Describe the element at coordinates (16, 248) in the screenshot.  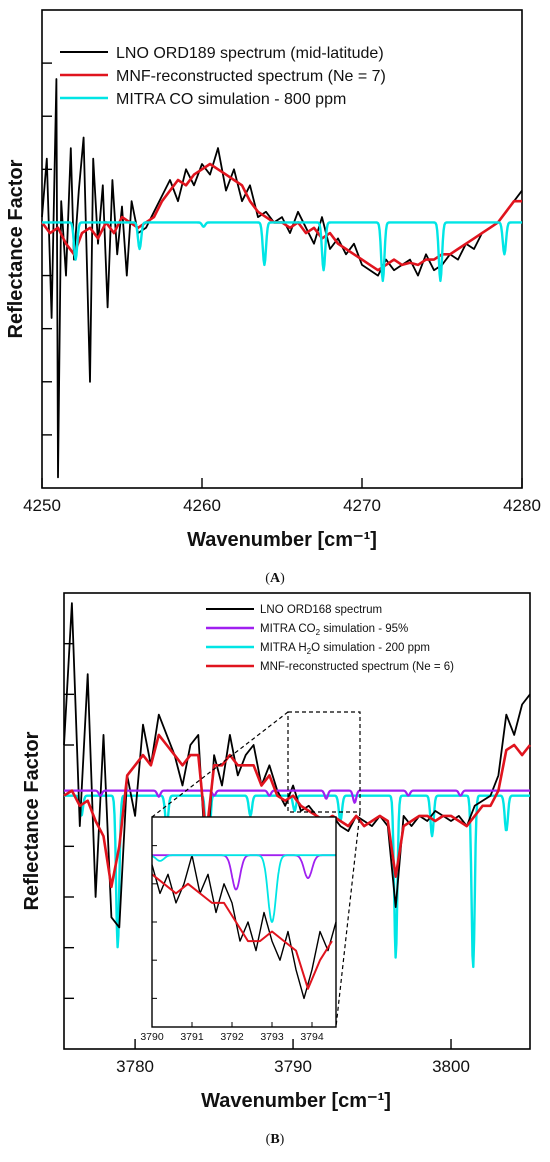
I see `panel-a-y-axis-title: Reflectance Factor` at that location.